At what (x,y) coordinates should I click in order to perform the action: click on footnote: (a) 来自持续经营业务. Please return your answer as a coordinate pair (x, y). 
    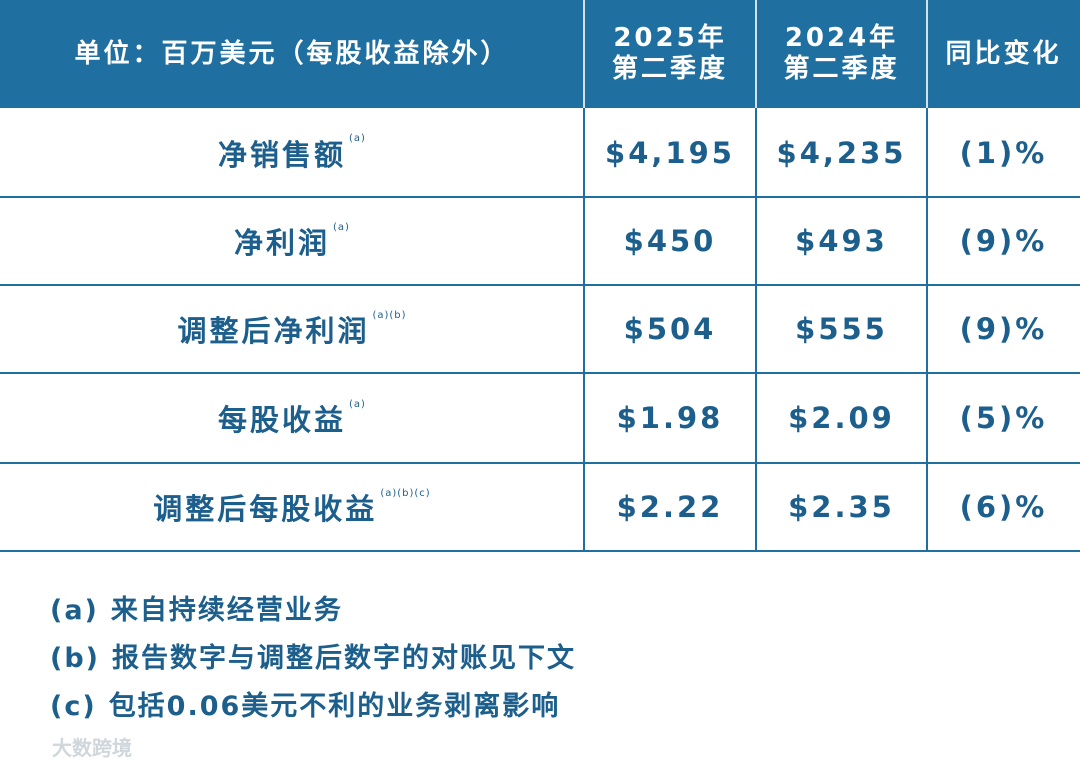
    Looking at the image, I should click on (196, 607).